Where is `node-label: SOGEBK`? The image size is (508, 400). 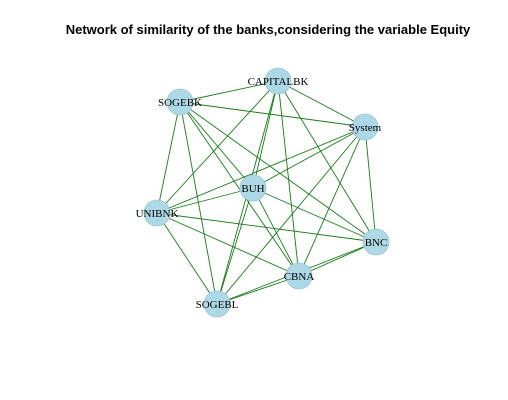
node-label: SOGEBK is located at coordinates (180, 103).